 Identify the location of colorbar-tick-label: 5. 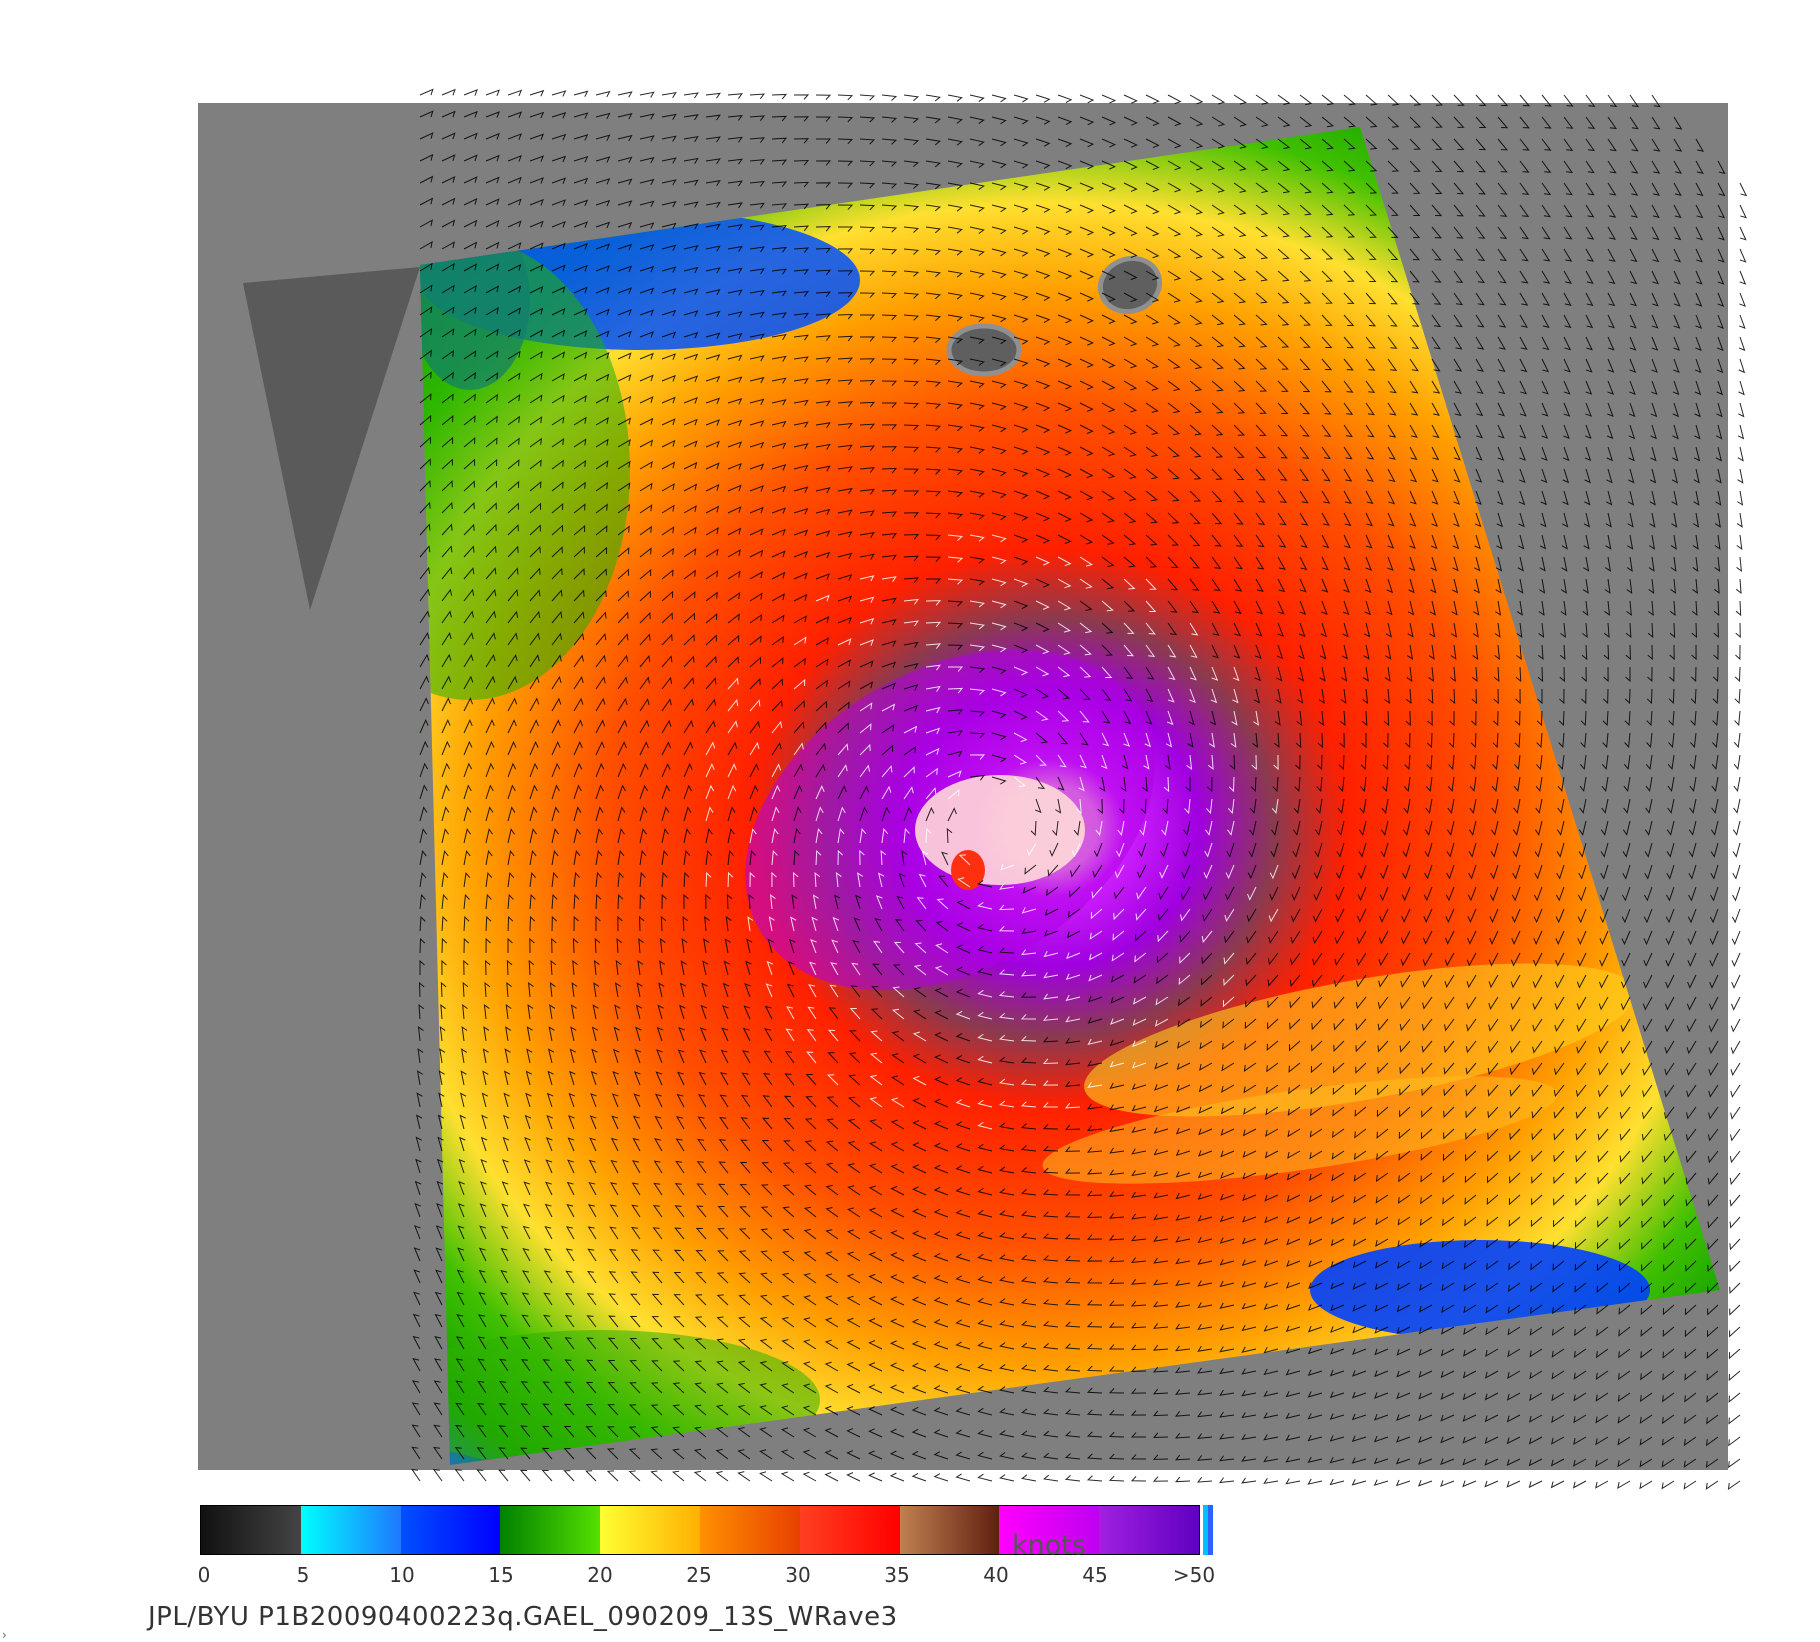
(303, 1575).